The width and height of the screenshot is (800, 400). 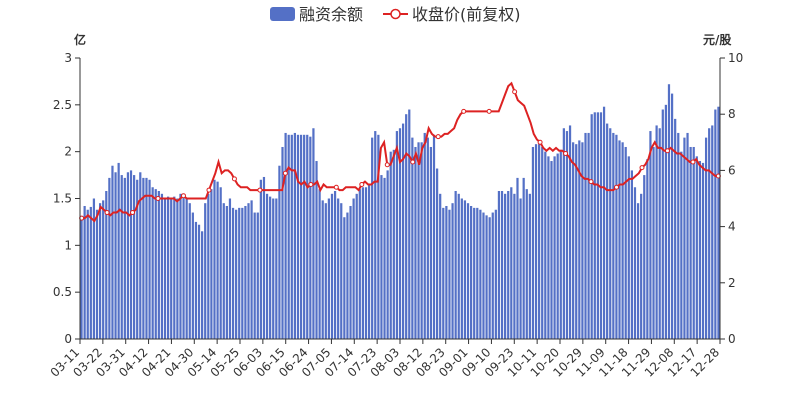 What do you see at coordinates (80, 39) in the screenshot?
I see `left-axis-unit: 亿` at bounding box center [80, 39].